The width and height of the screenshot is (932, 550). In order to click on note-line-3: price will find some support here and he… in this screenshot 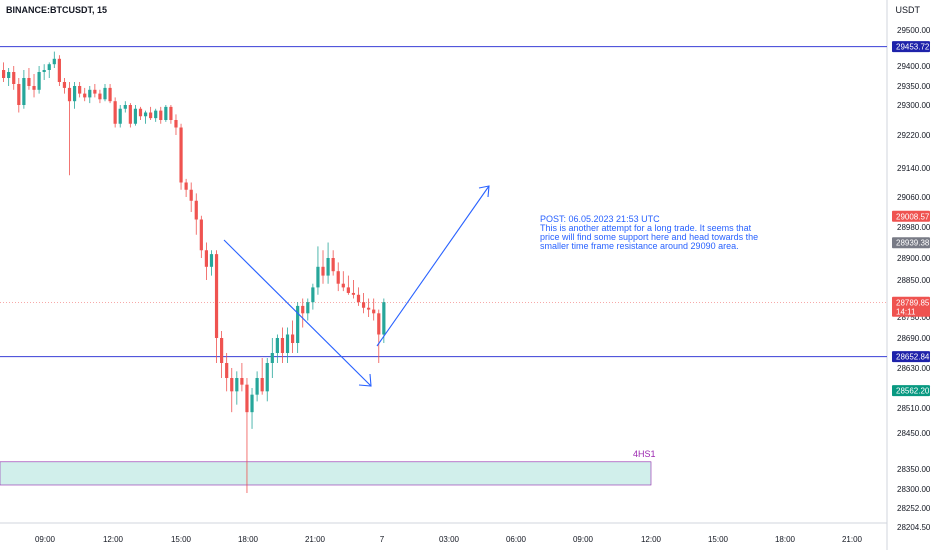, I will do `click(649, 237)`.